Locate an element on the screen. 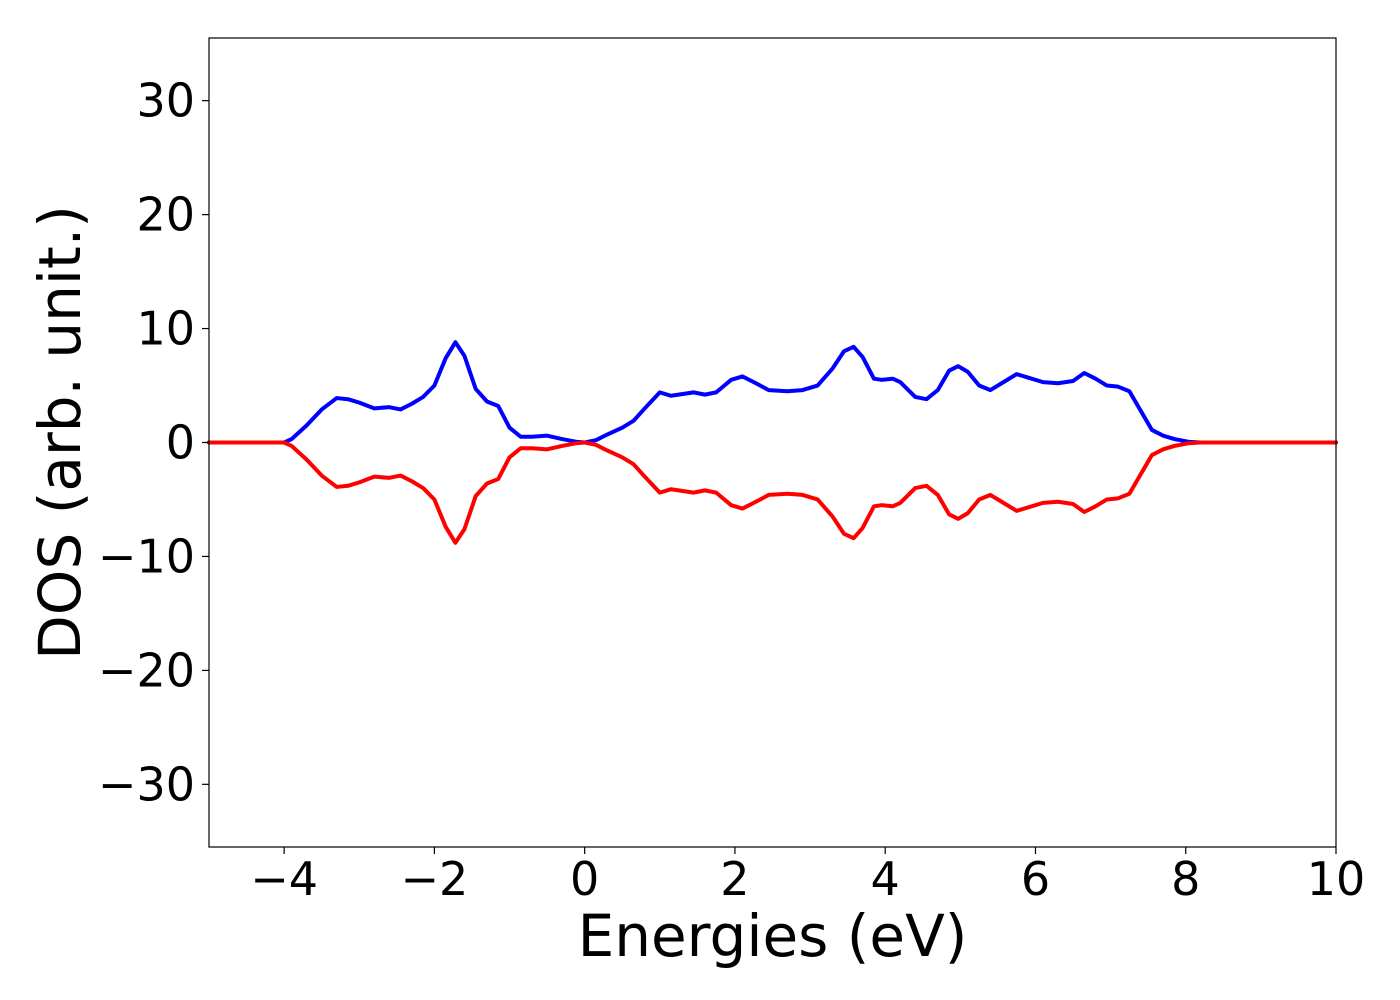  x-tick-label: 0 is located at coordinates (584, 879).